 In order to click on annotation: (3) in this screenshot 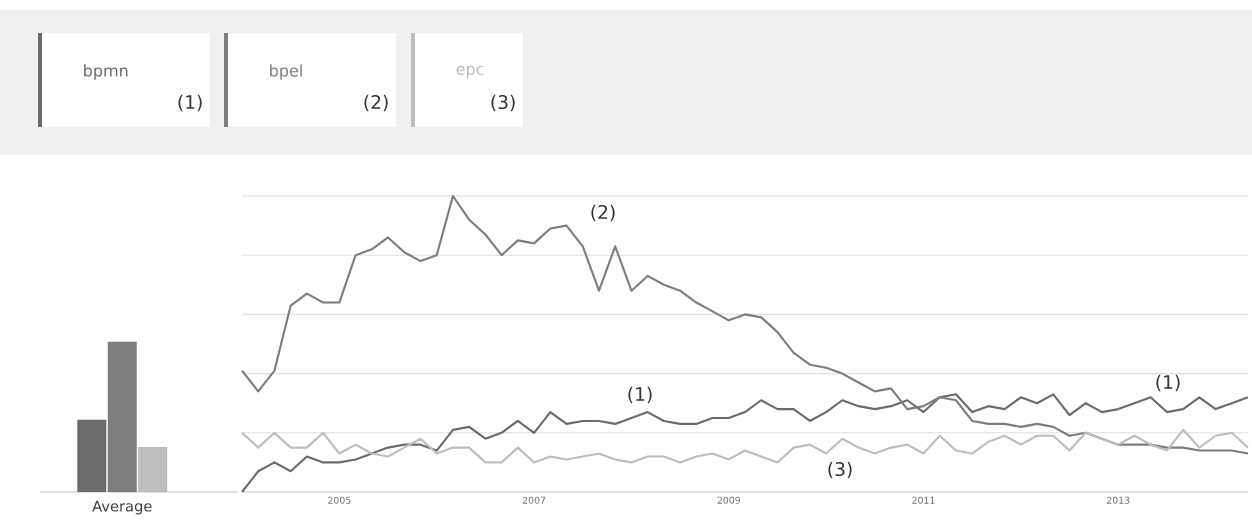, I will do `click(840, 470)`.